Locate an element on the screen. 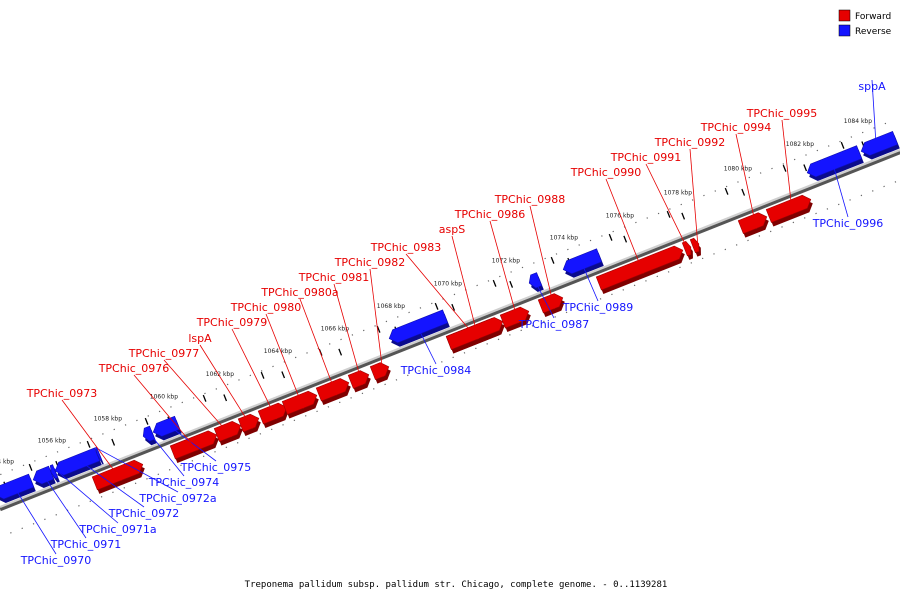 The image size is (900, 600). gene-label: TPChic_0996 is located at coordinates (848, 223).